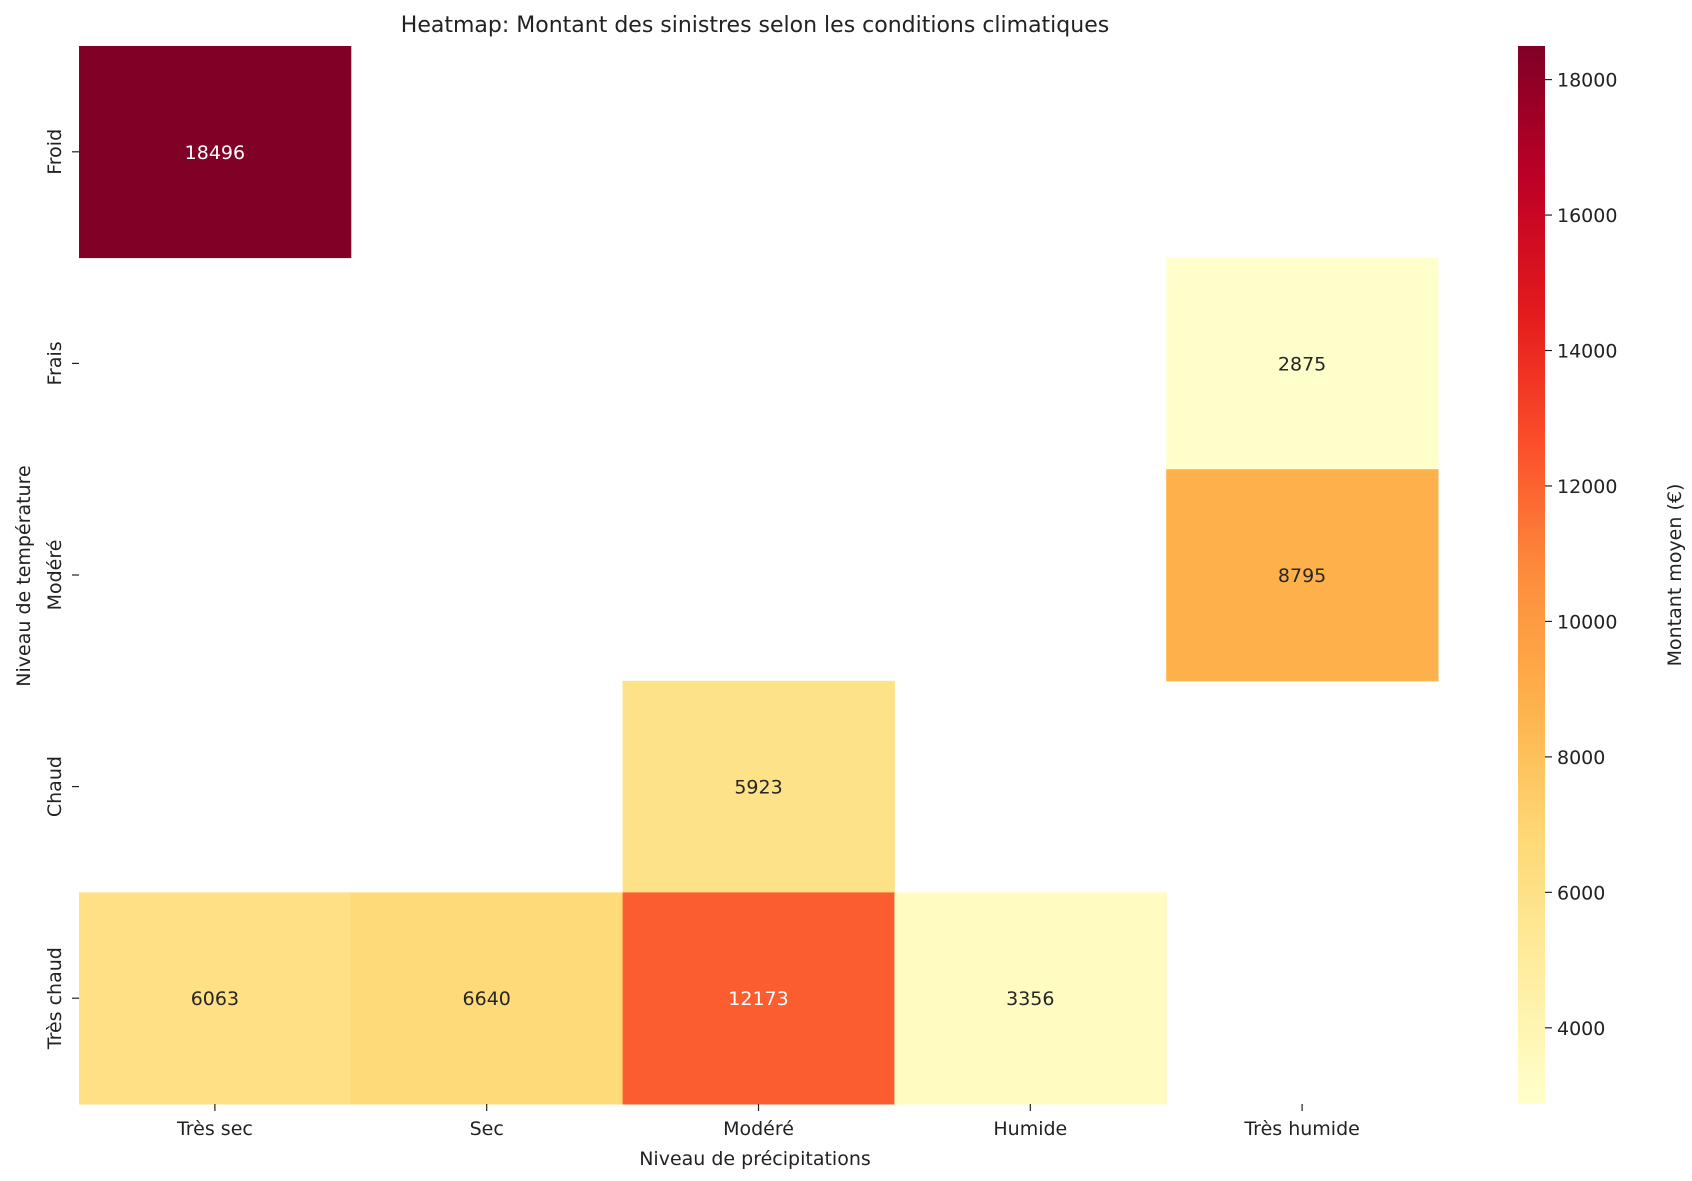 This screenshot has height=1181, width=1692. I want to click on colorbar-tick-label: 10000, so click(1587, 622).